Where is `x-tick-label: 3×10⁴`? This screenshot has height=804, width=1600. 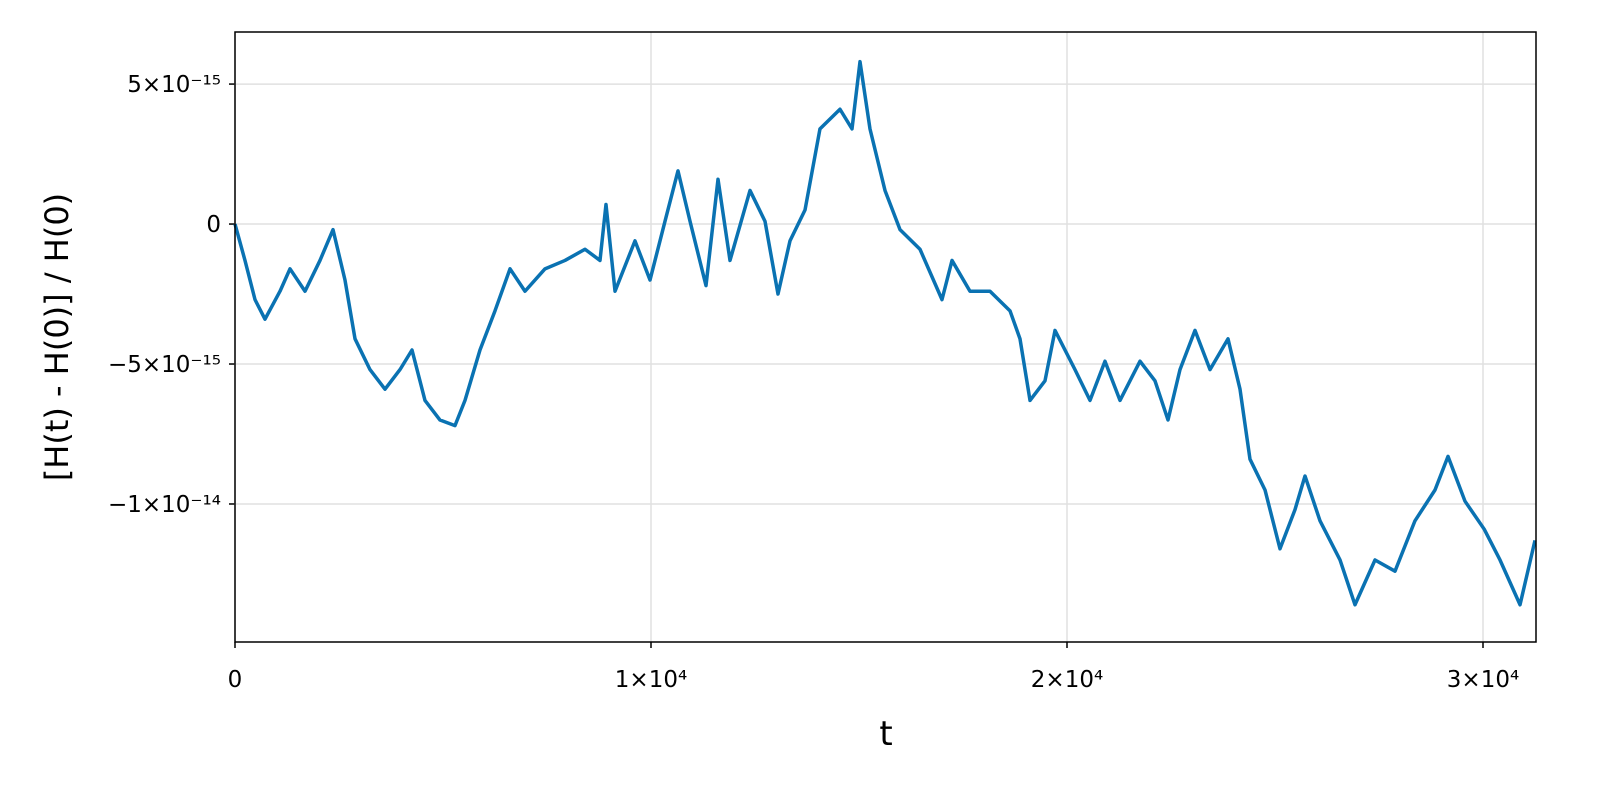
x-tick-label: 3×10⁴ is located at coordinates (1483, 680).